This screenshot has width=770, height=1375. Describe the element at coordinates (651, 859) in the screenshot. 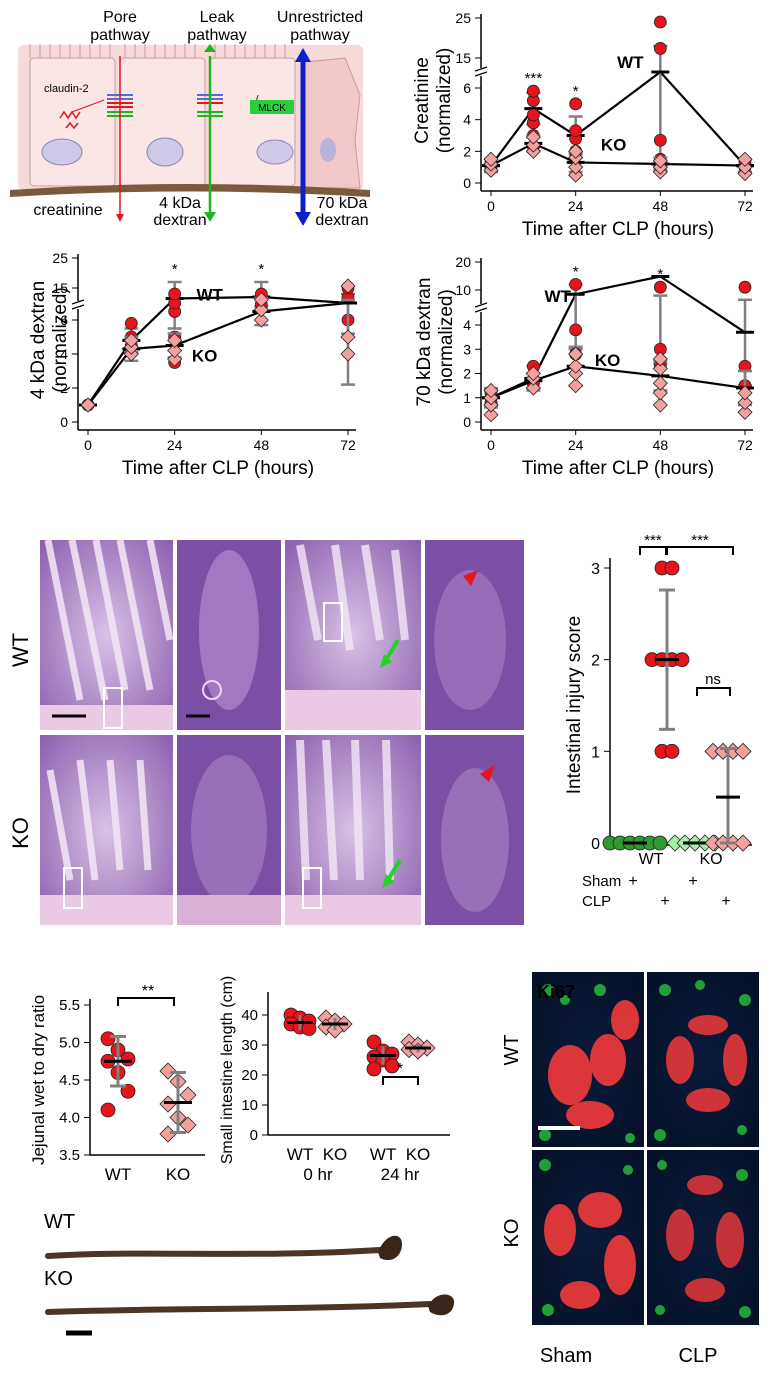

I see `group-label-wt: WT` at that location.